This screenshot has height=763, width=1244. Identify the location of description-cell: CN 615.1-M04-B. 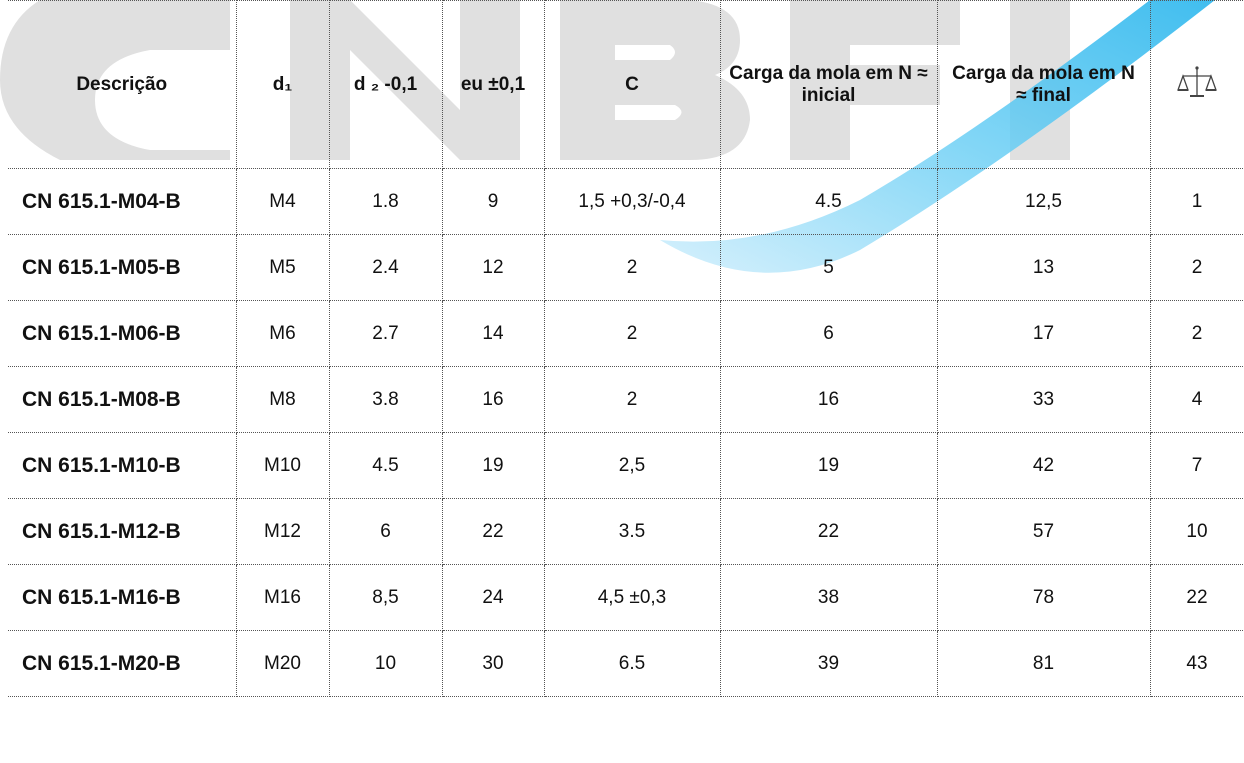
(122, 201).